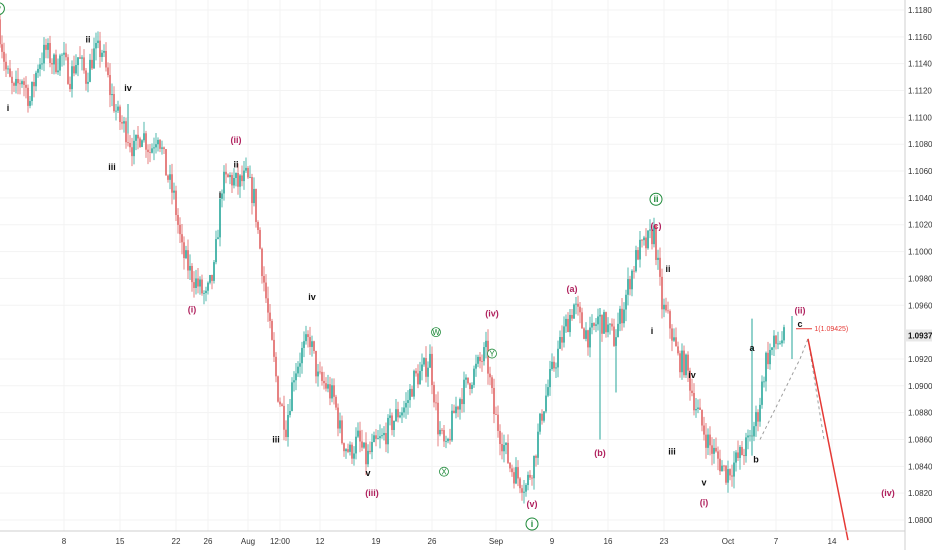 The height and width of the screenshot is (555, 932). Describe the element at coordinates (920, 37) in the screenshot. I see `price-tick-label: 1.11600` at that location.